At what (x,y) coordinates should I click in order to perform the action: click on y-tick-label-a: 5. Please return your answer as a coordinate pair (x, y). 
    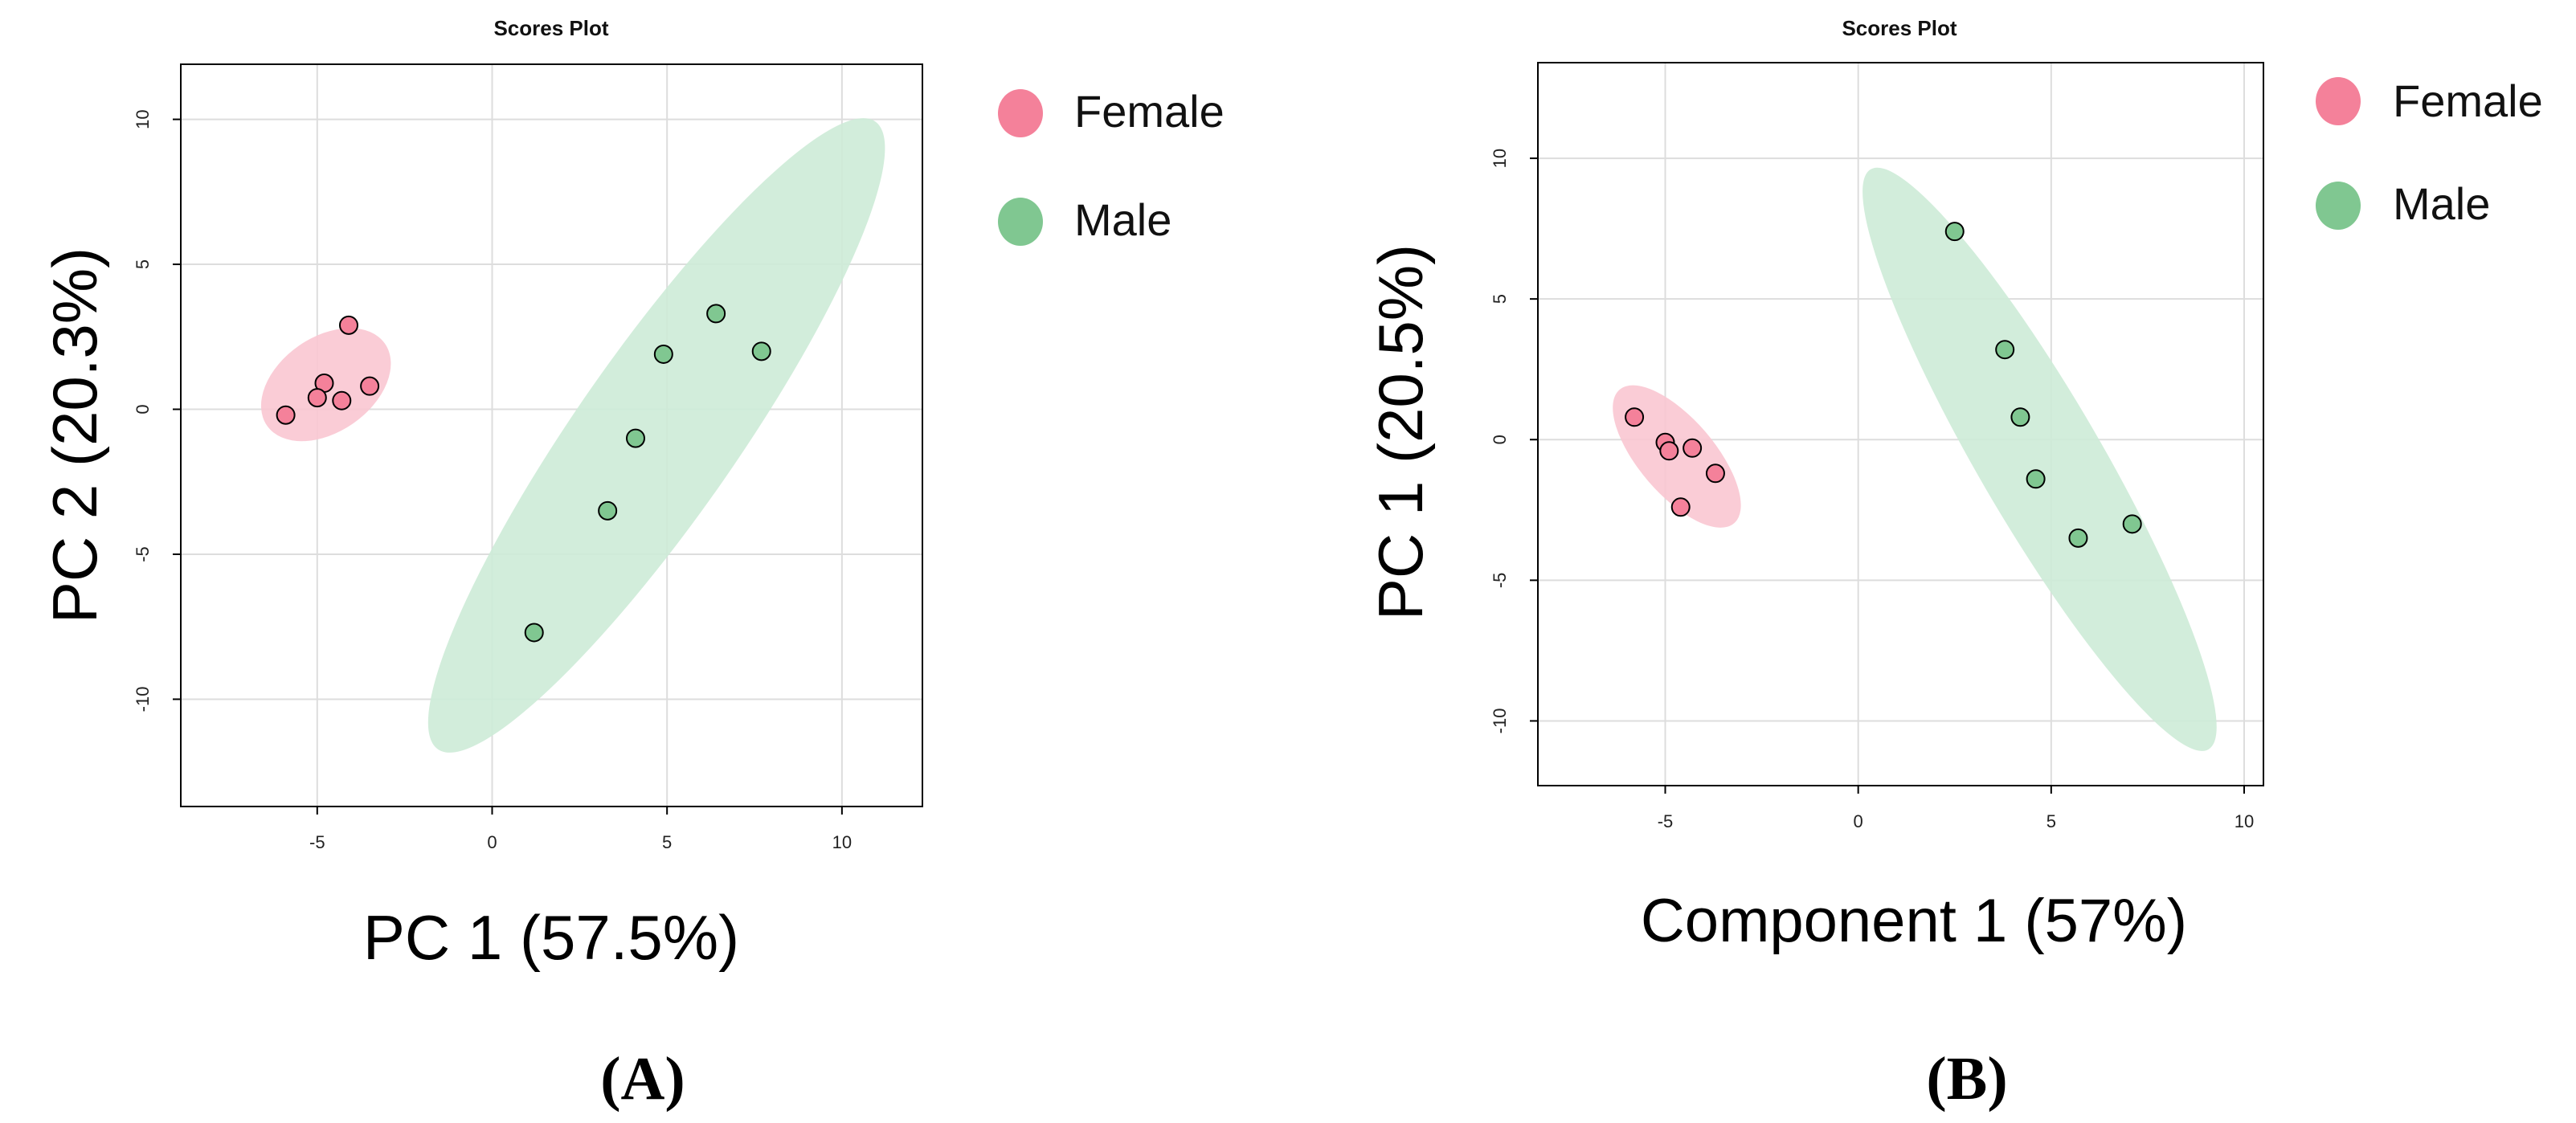
    Looking at the image, I should click on (143, 264).